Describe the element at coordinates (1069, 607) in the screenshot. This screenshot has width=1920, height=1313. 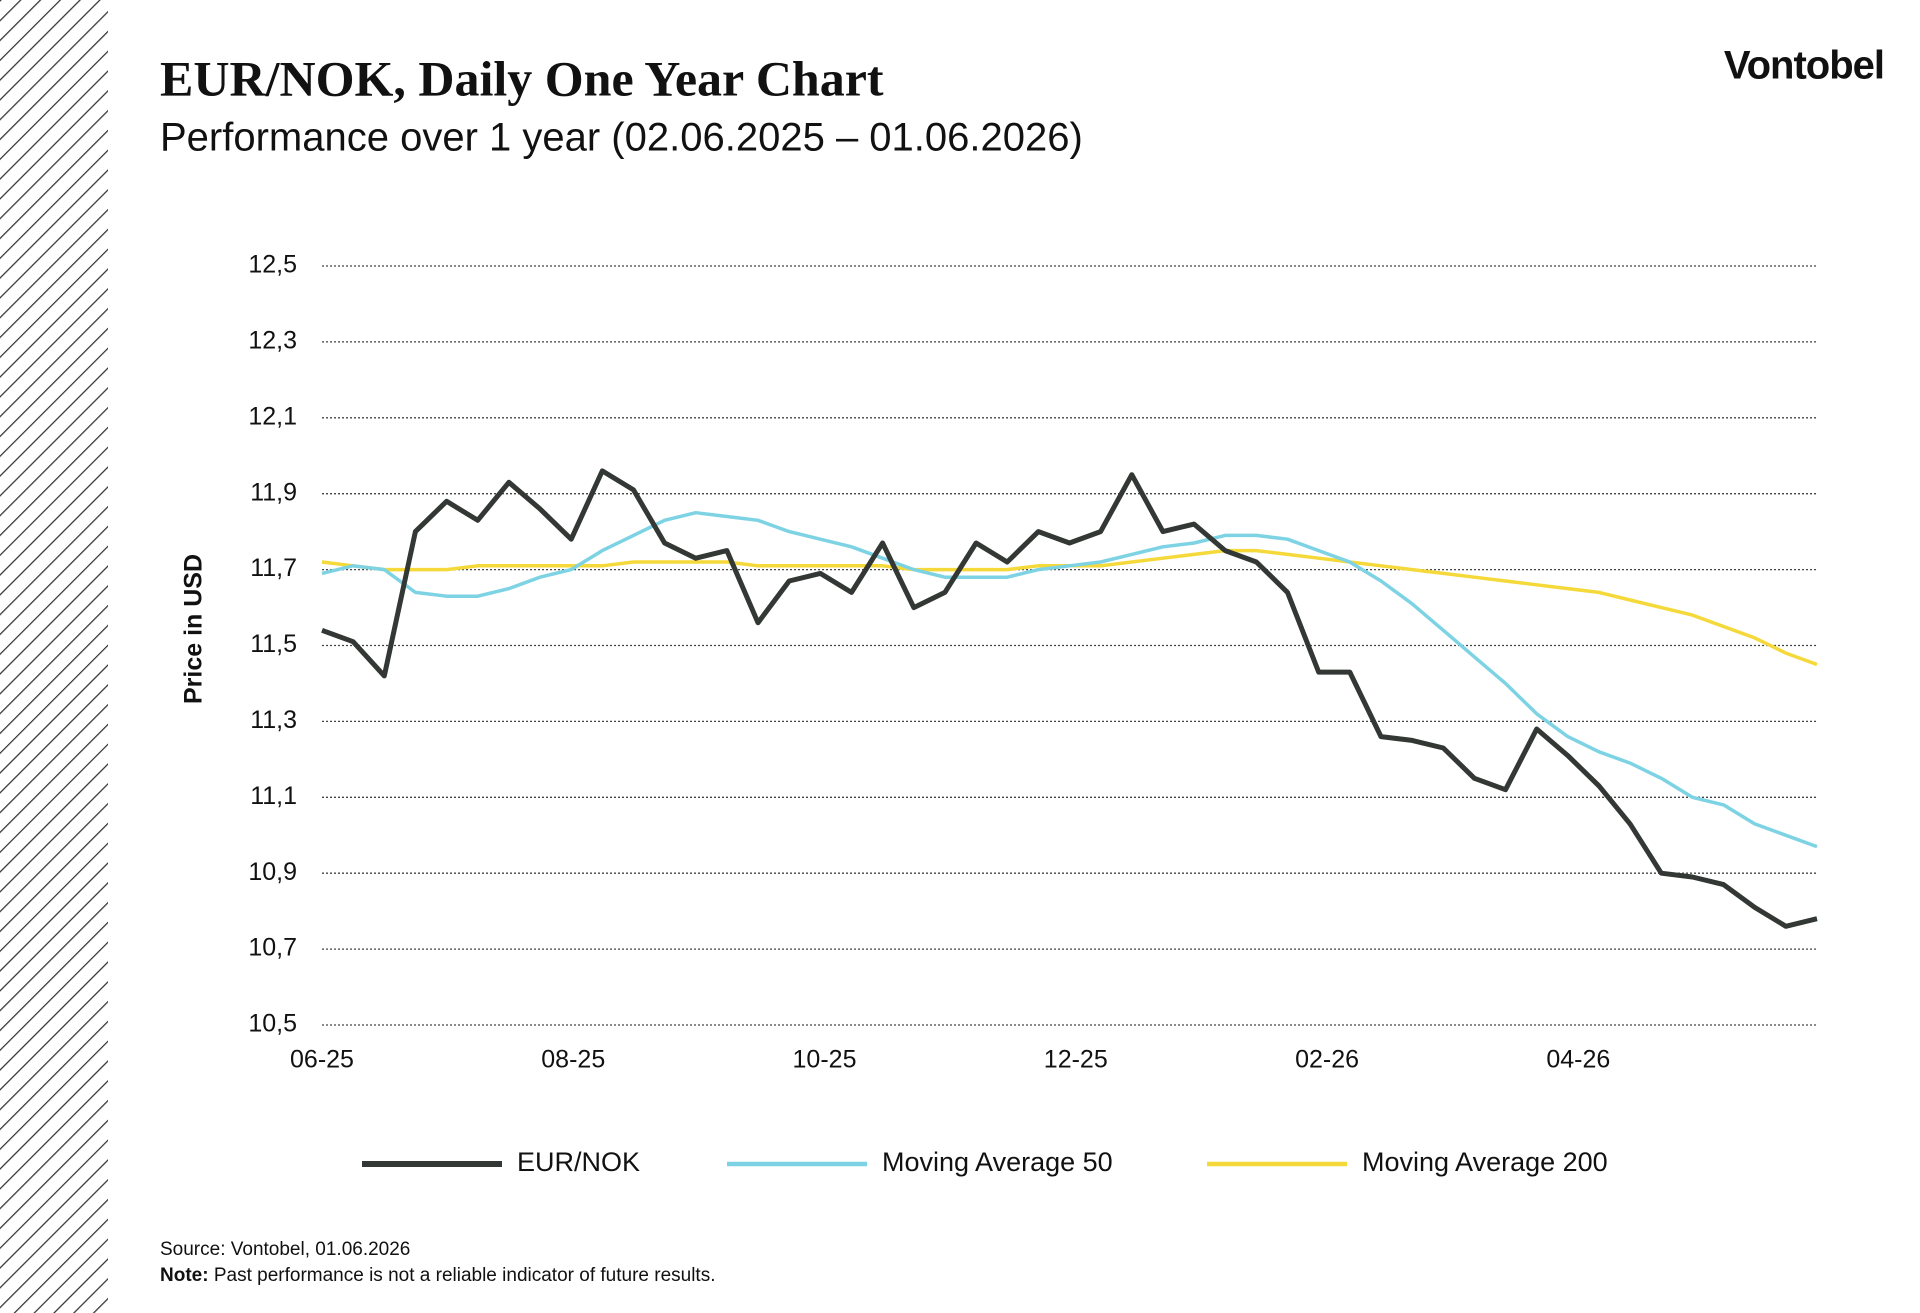
I see `line-series` at that location.